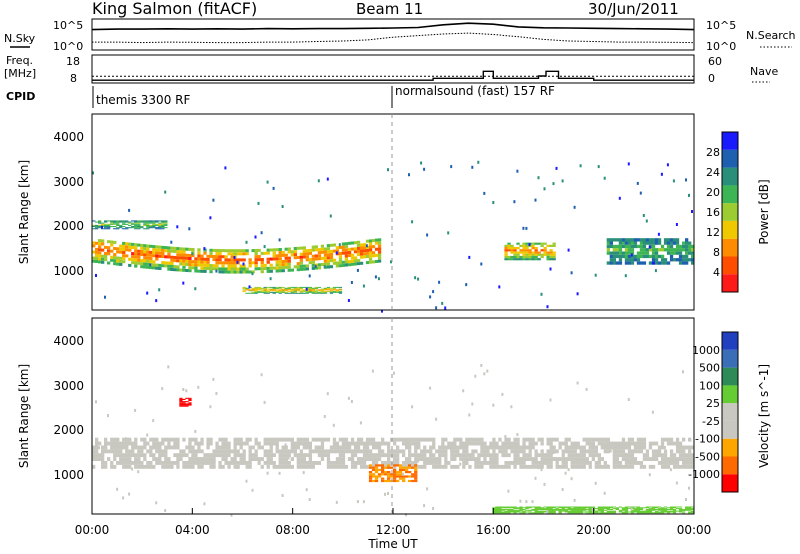 This screenshot has width=800, height=554. What do you see at coordinates (709, 385) in the screenshot?
I see `velocity-colorbar-tick: 100` at bounding box center [709, 385].